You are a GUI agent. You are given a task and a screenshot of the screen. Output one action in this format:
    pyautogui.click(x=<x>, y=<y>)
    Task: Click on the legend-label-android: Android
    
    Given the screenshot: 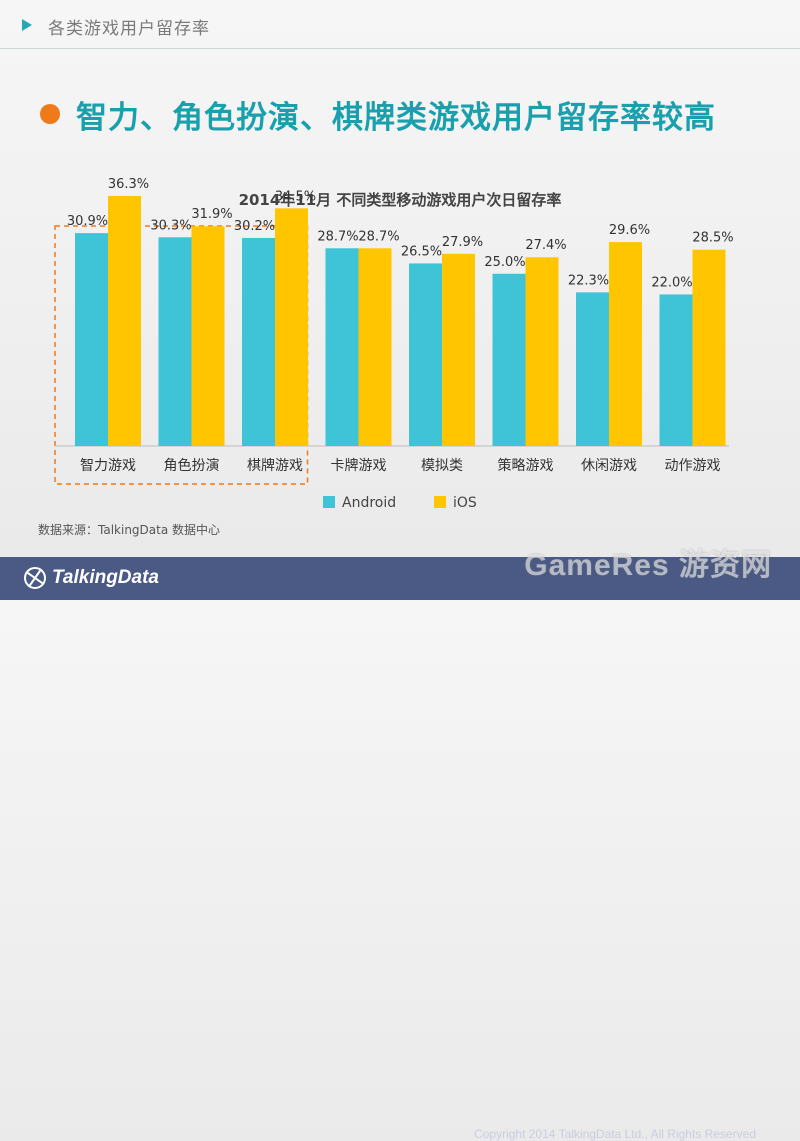 What is the action you would take?
    pyautogui.click(x=369, y=503)
    